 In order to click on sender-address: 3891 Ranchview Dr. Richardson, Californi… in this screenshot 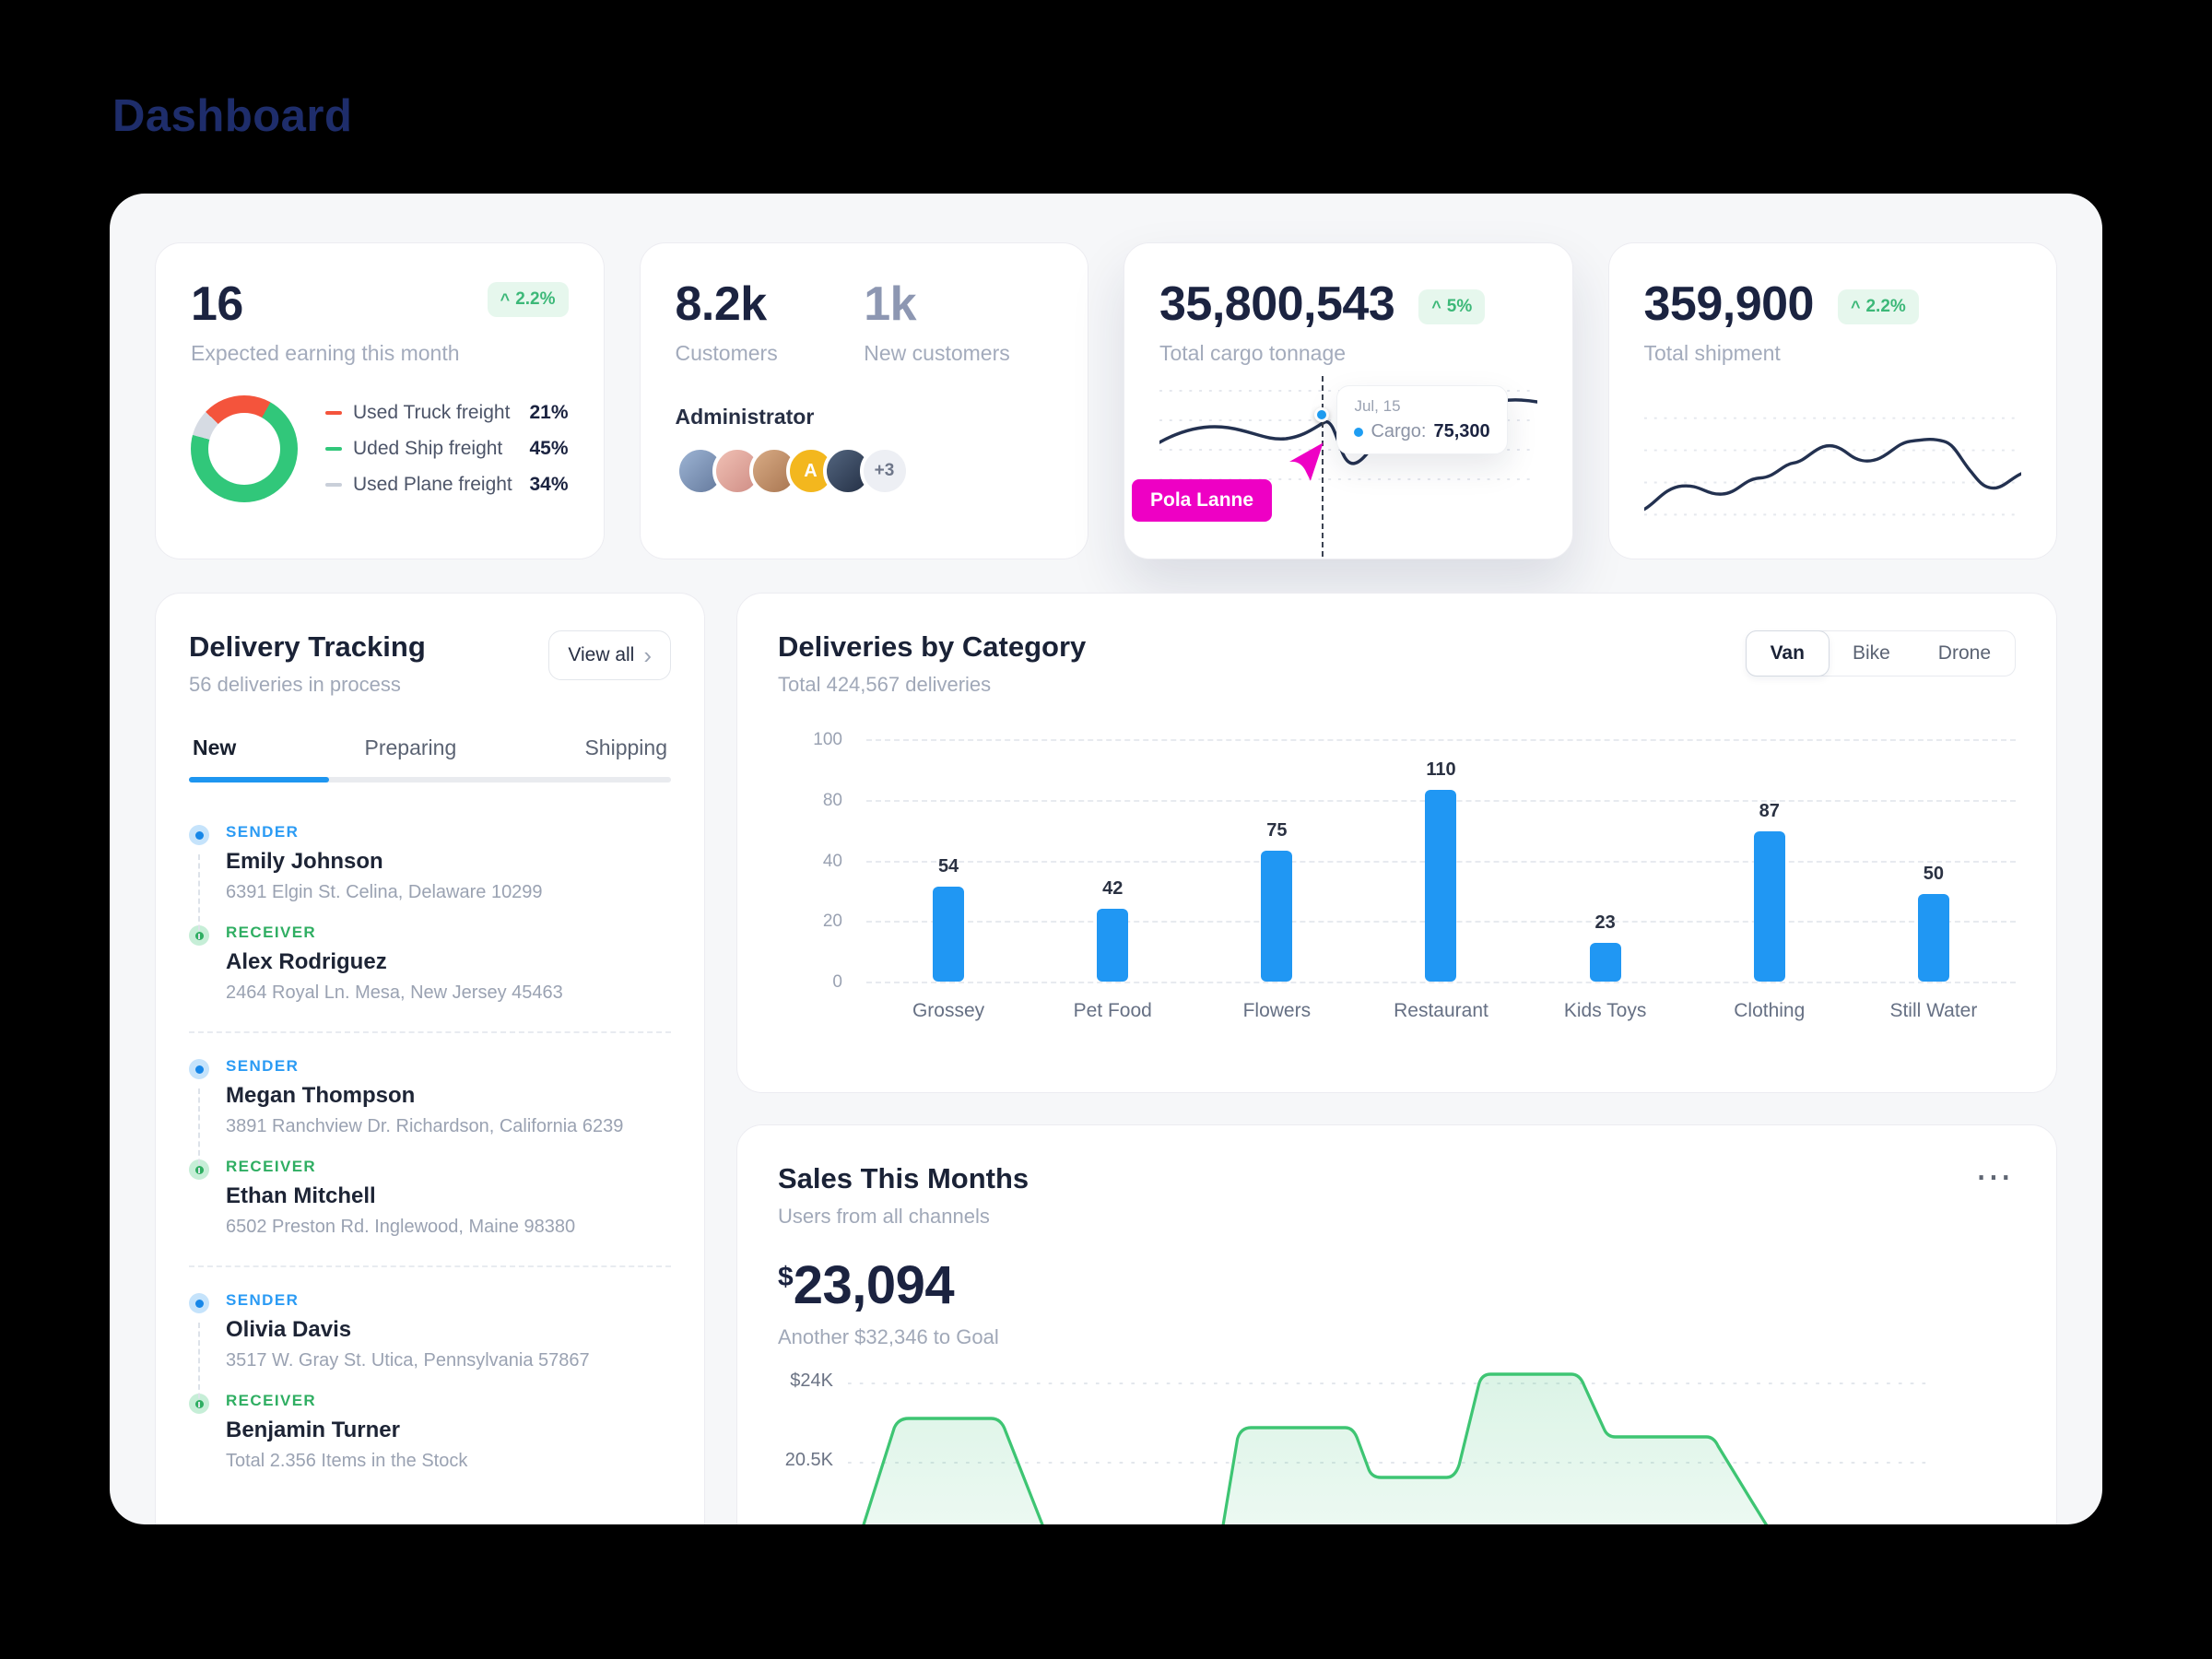, I will do `click(425, 1126)`.